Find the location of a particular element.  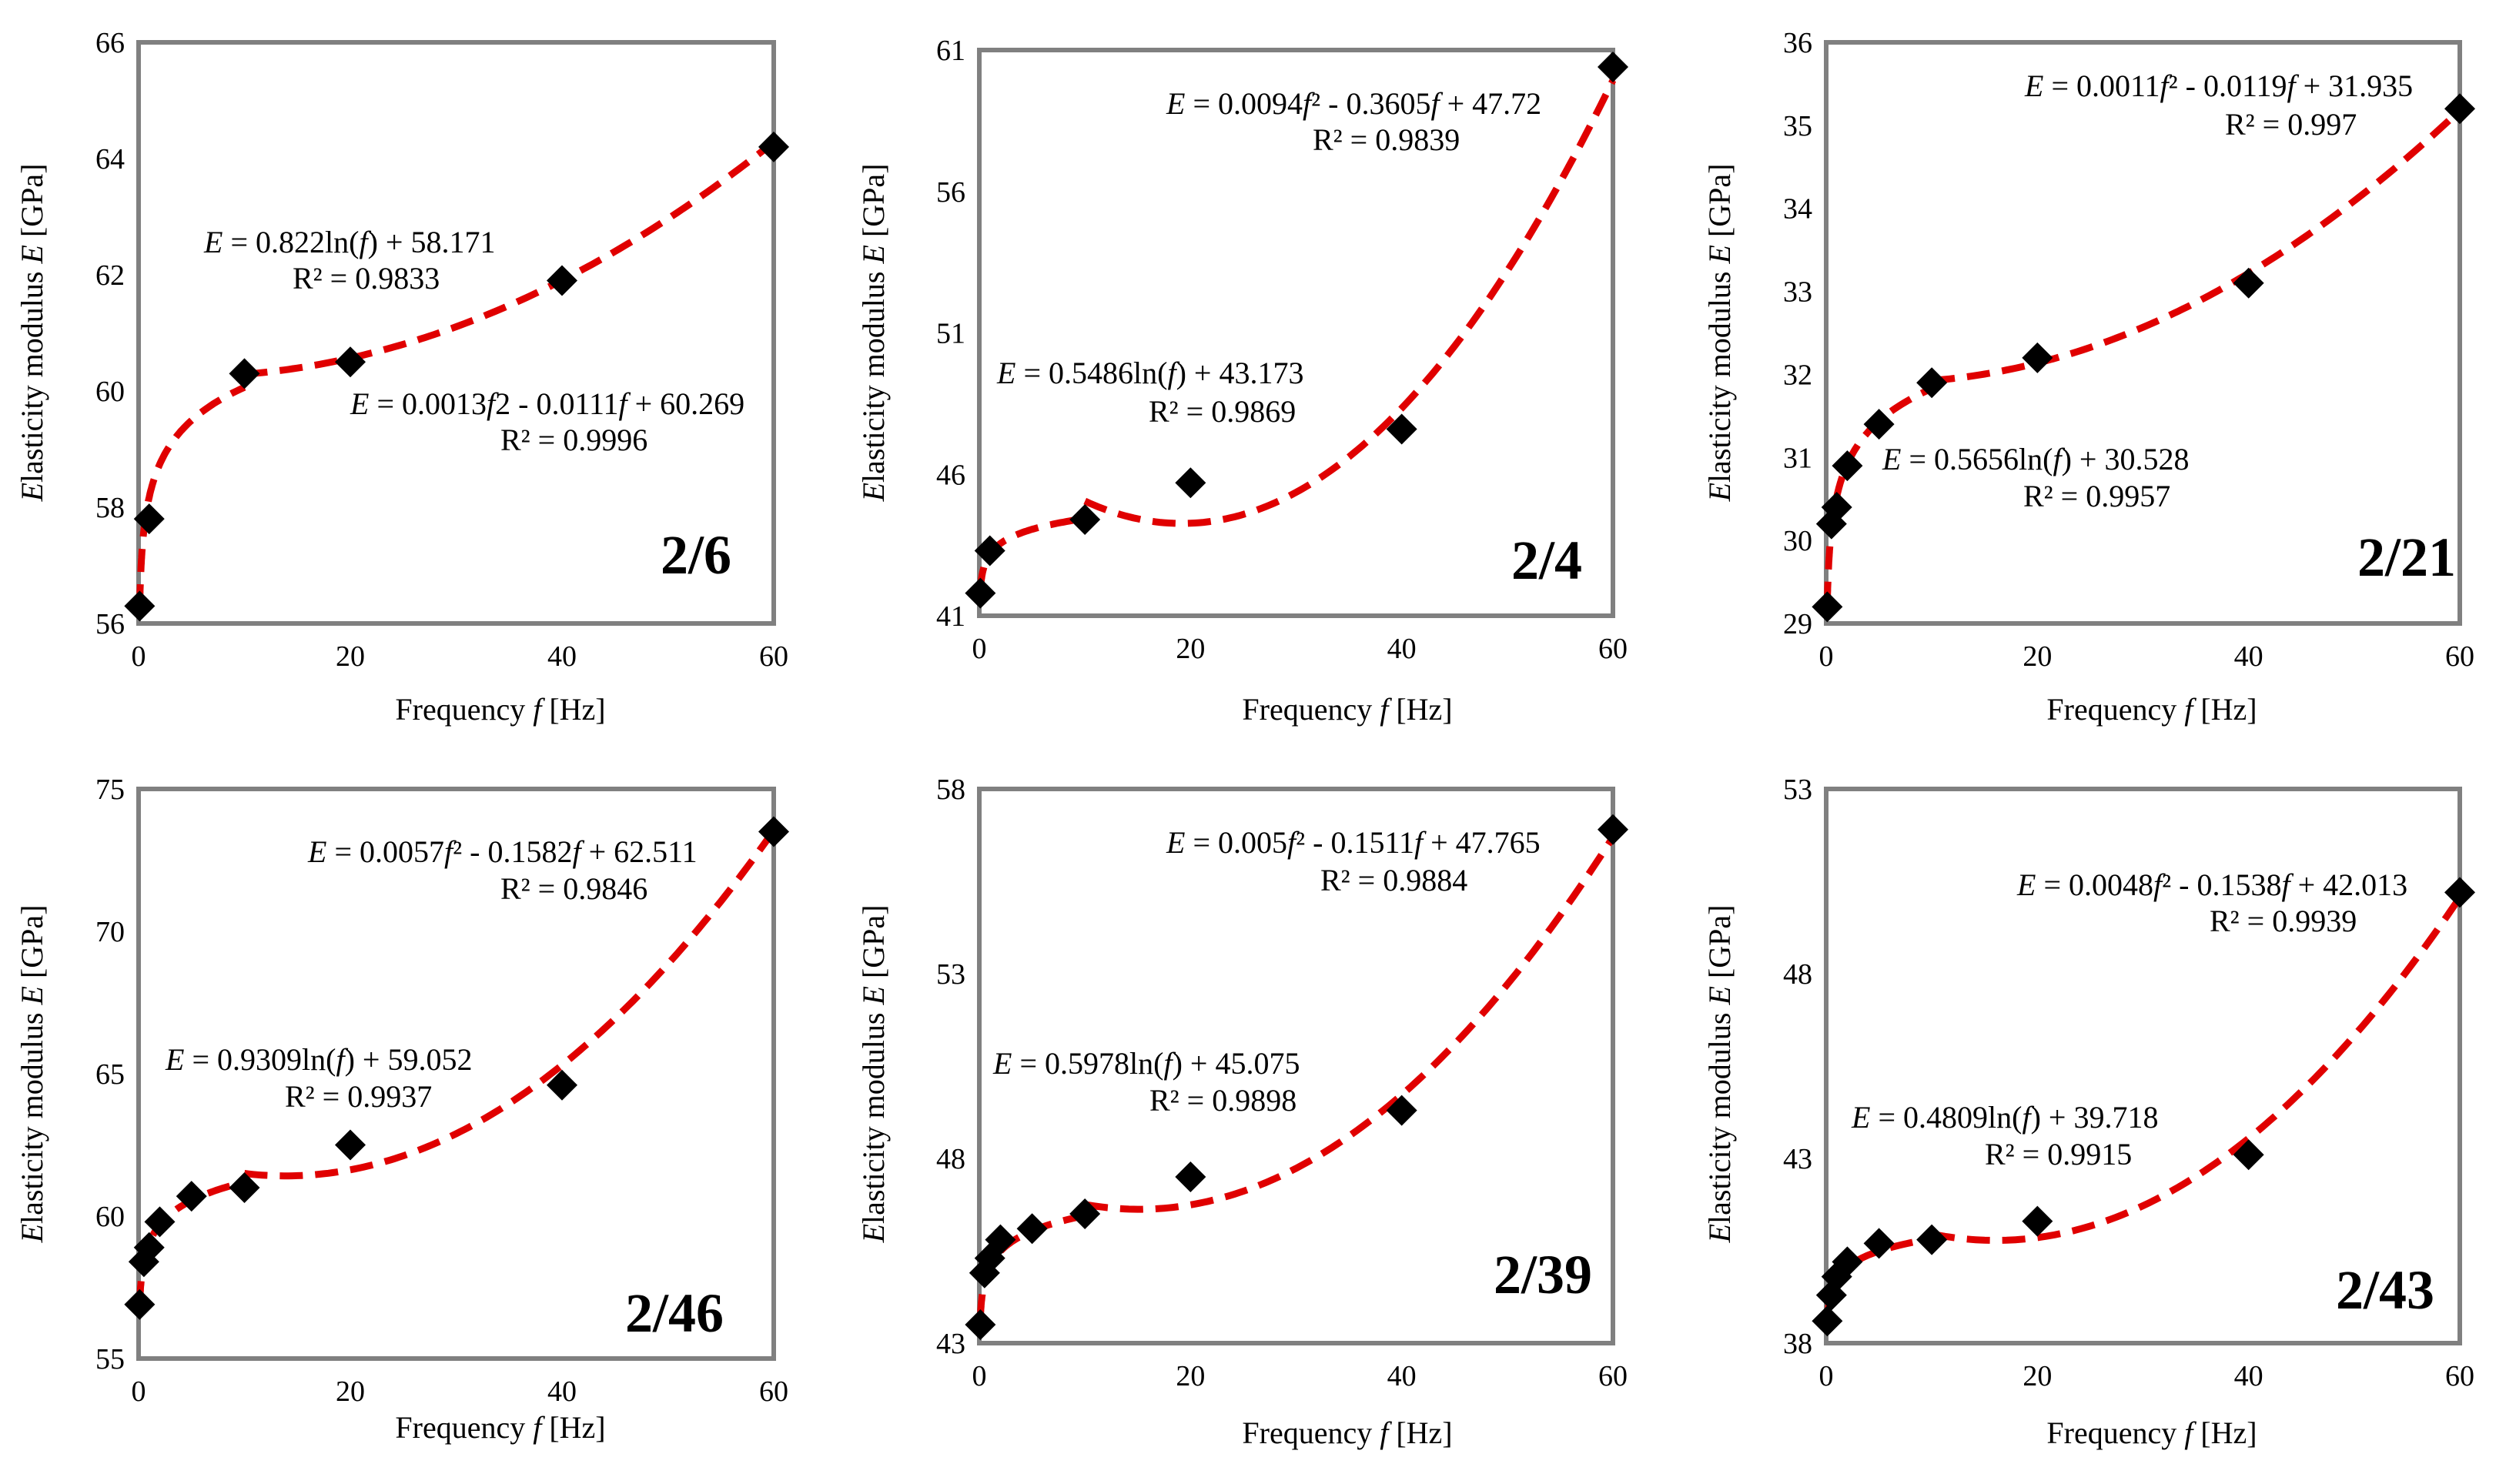

r-squared-label: R² = 0.9846 is located at coordinates (573, 889).